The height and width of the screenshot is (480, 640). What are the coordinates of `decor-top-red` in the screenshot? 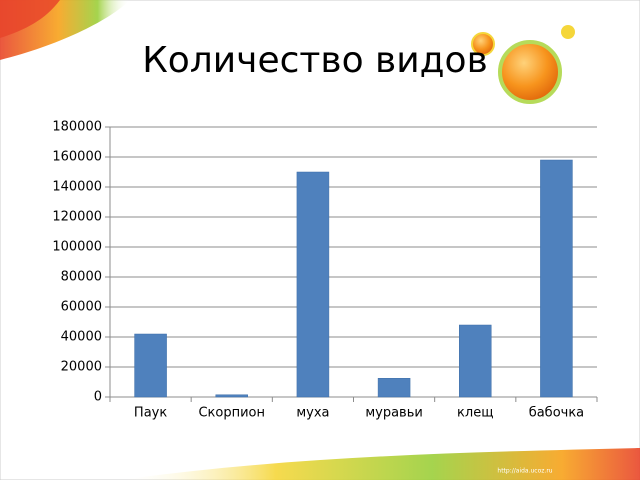 It's located at (30, 19).